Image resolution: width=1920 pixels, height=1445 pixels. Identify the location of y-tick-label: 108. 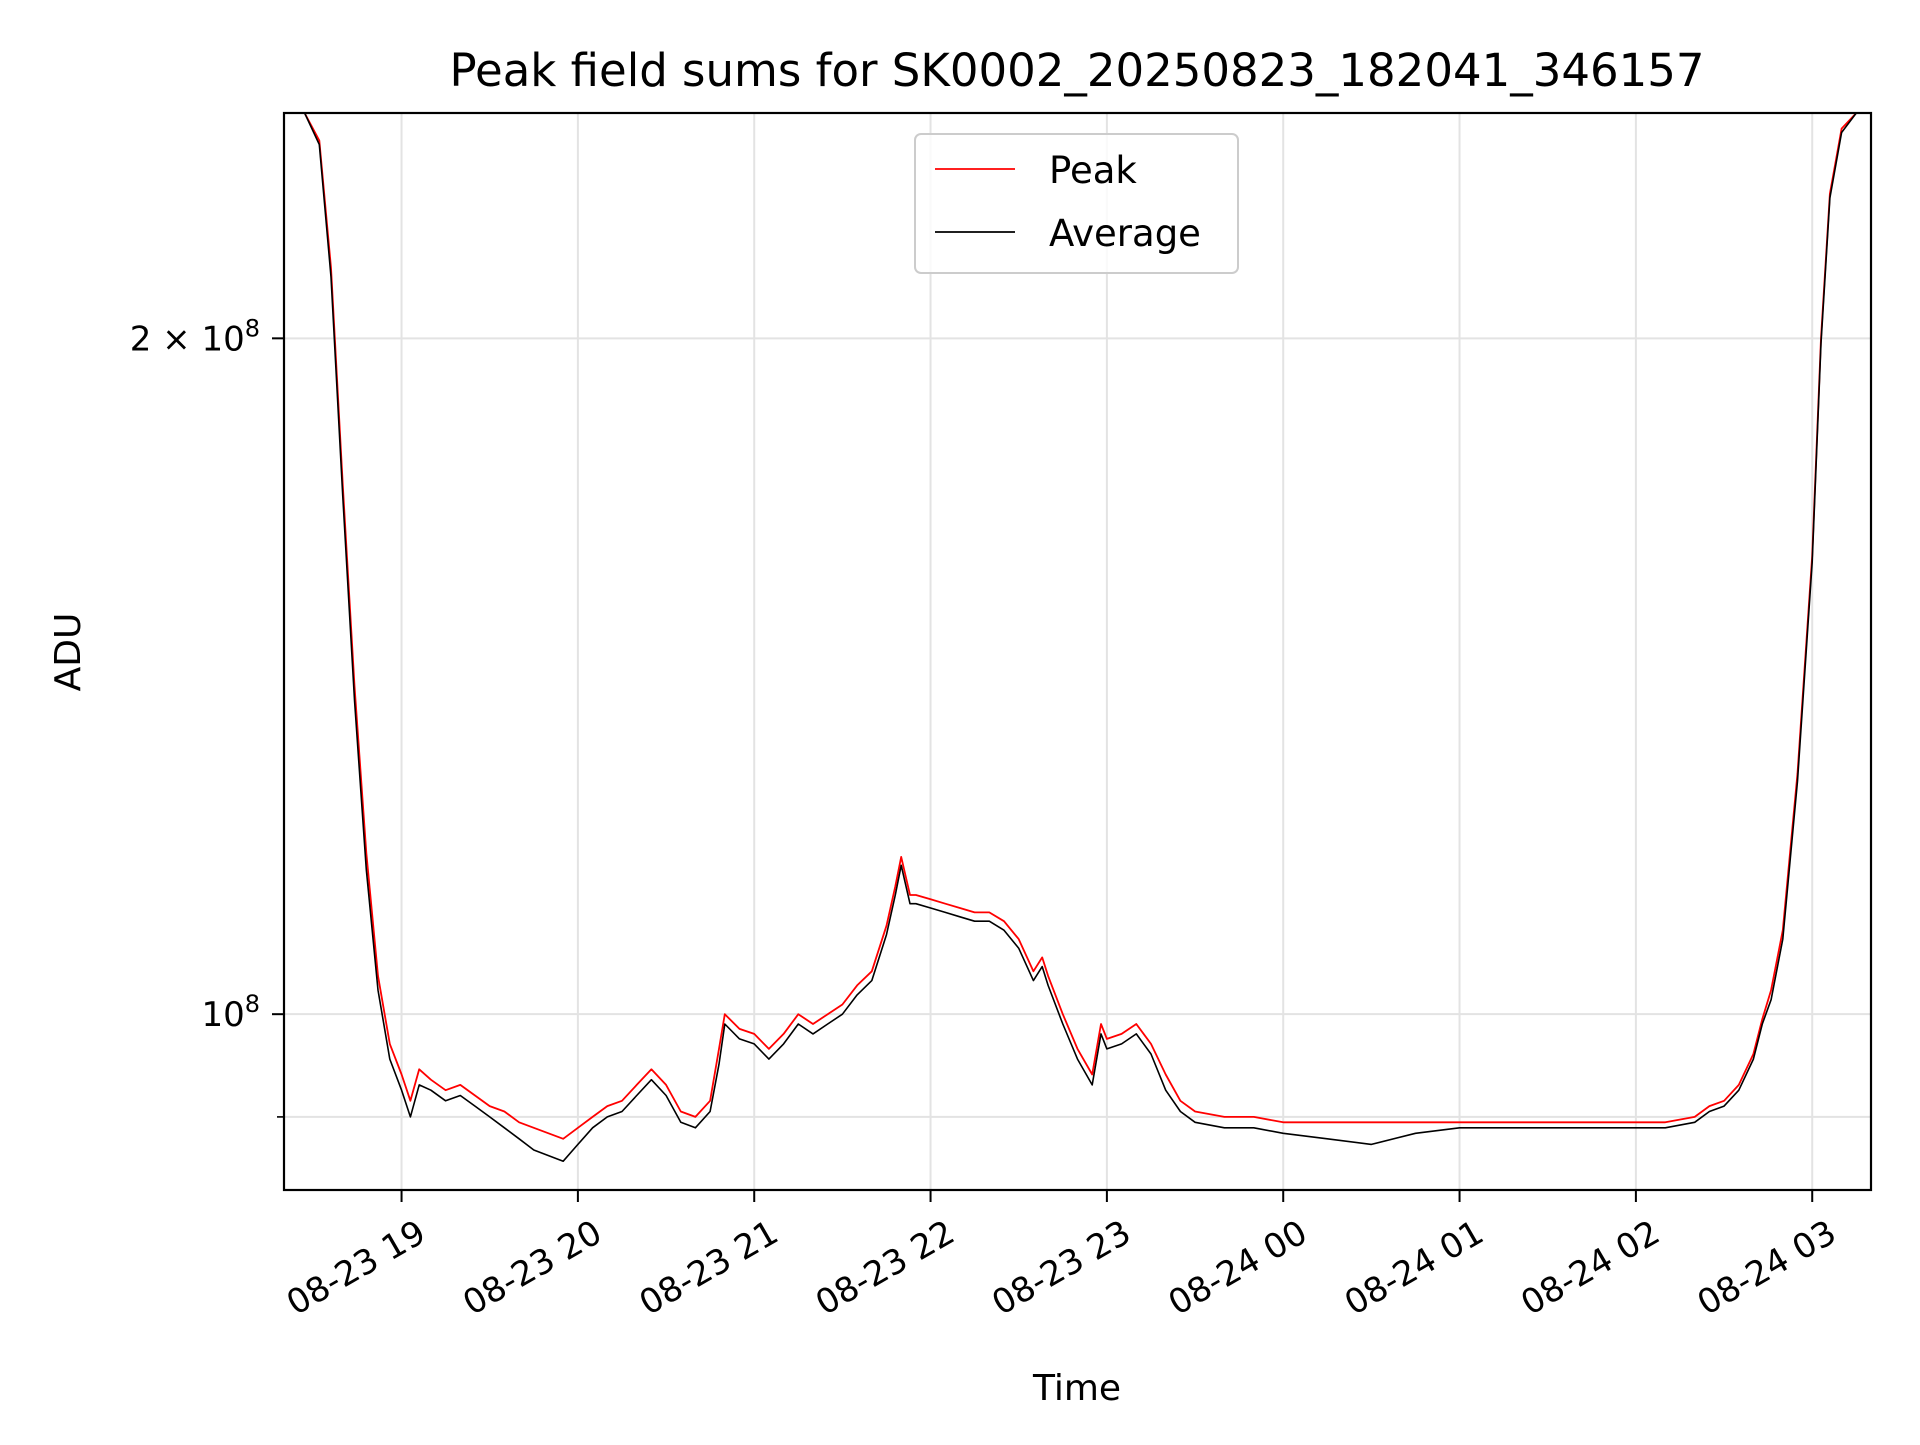
(230, 1012).